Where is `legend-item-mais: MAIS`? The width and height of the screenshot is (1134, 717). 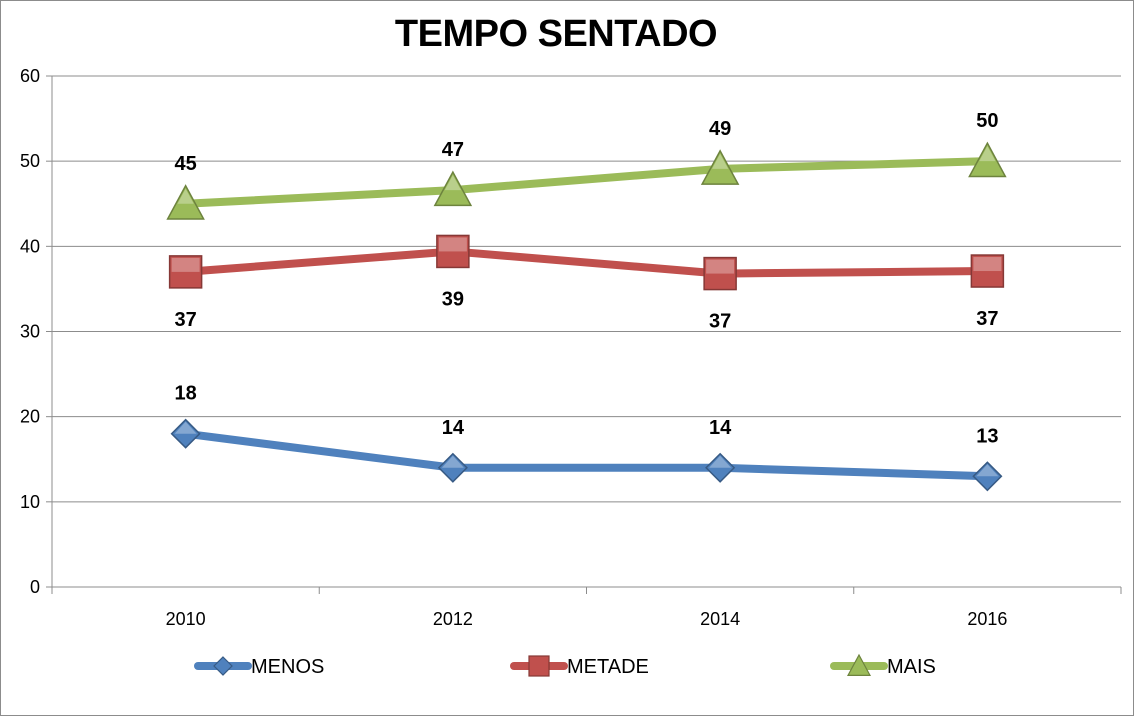 legend-item-mais: MAIS is located at coordinates (883, 665).